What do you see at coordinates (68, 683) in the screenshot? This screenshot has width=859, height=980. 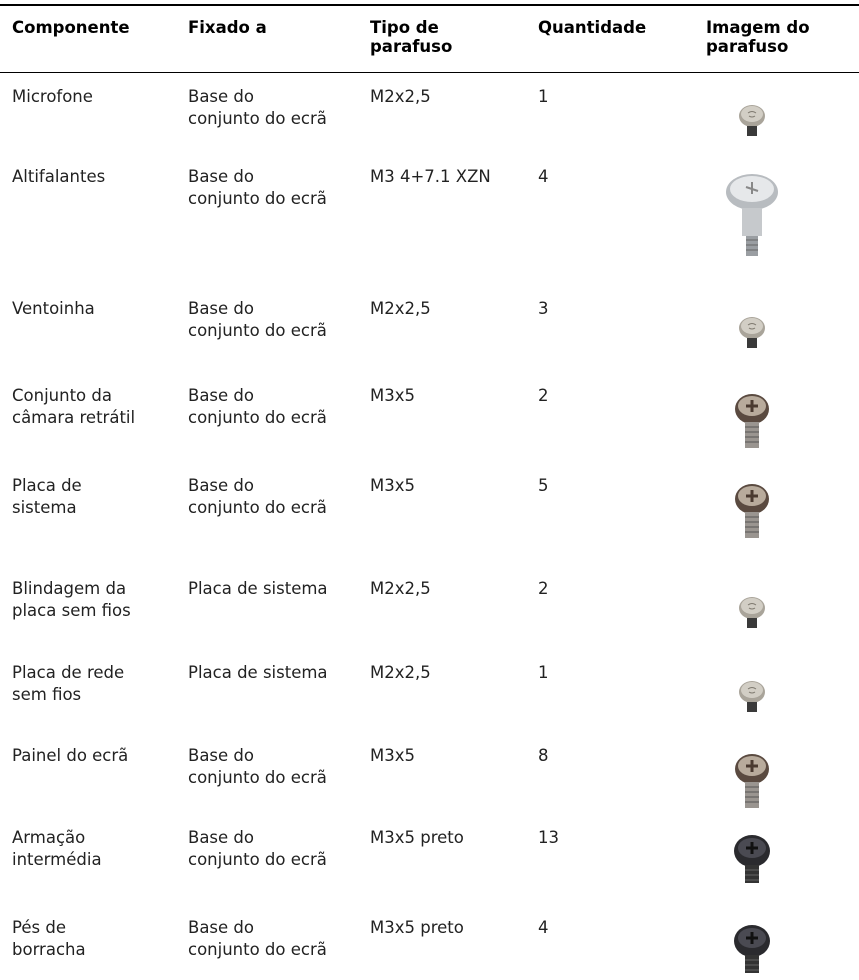 I see `table-cell: Placa de rede sem fios` at bounding box center [68, 683].